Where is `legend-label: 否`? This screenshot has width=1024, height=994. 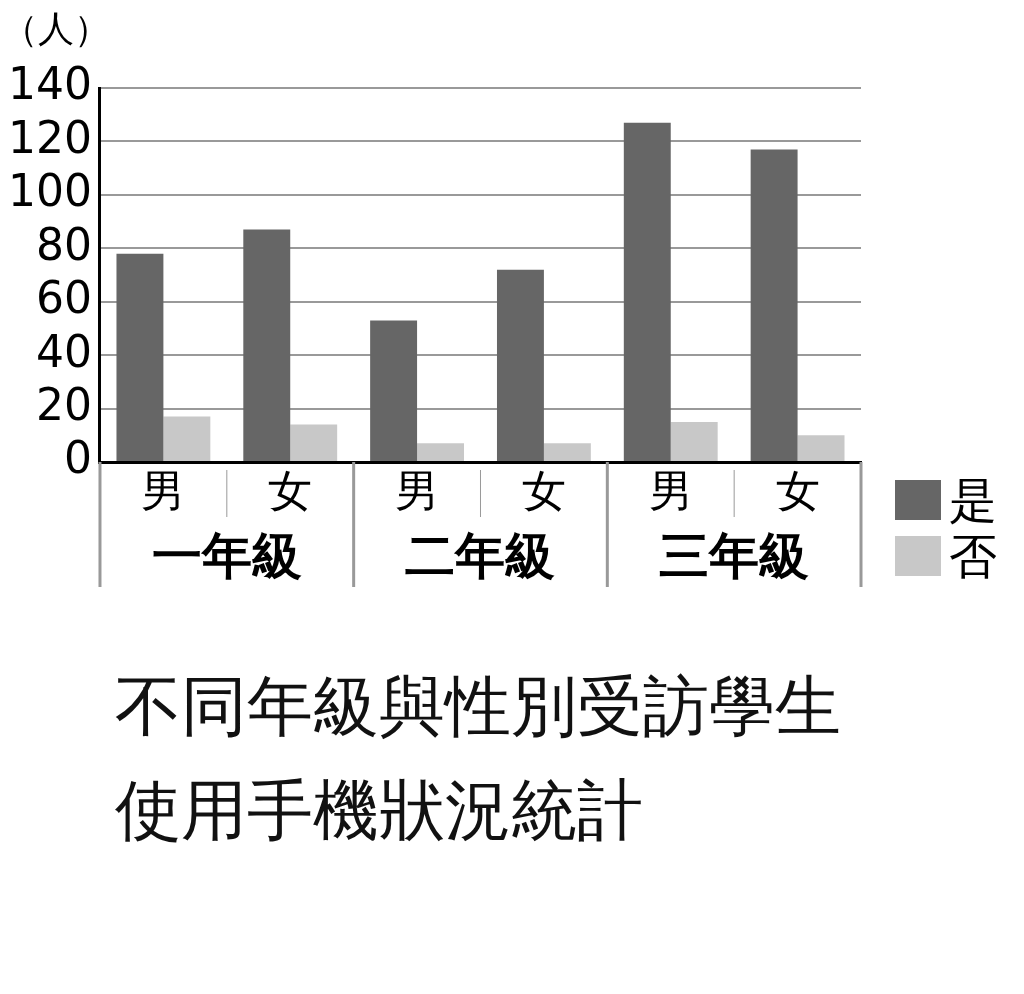 legend-label: 否 is located at coordinates (972, 556).